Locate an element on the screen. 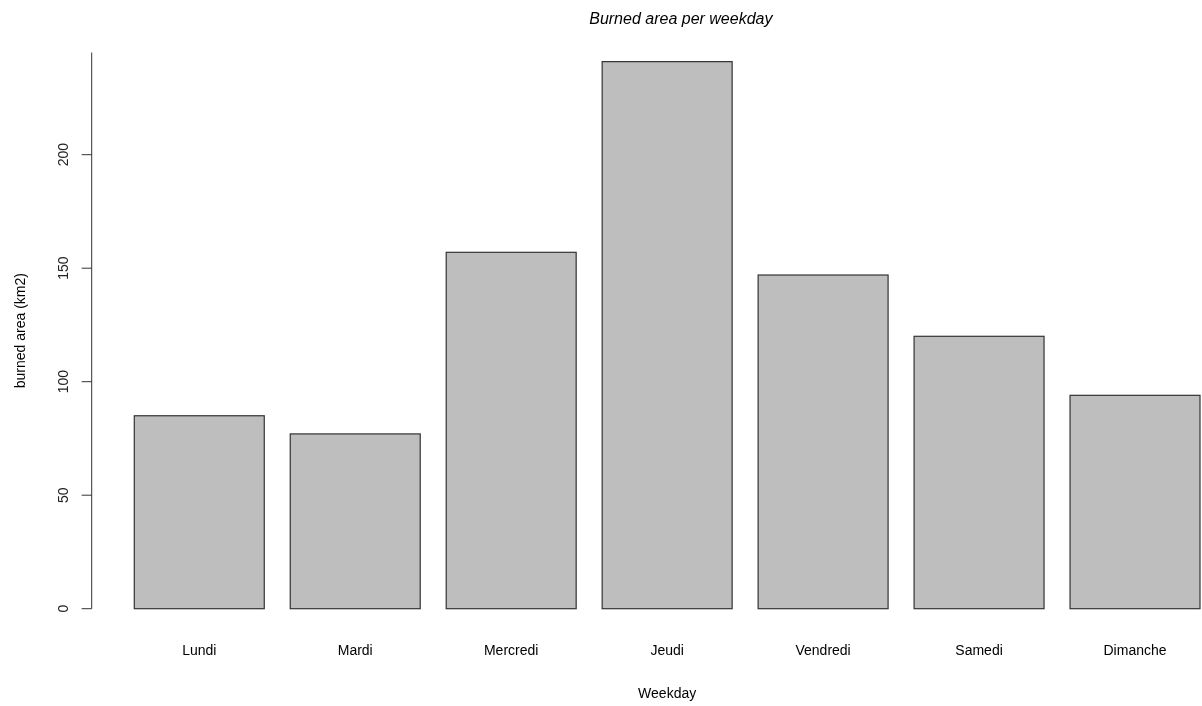 The height and width of the screenshot is (706, 1202). x-tick-label: Samedi is located at coordinates (979, 650).